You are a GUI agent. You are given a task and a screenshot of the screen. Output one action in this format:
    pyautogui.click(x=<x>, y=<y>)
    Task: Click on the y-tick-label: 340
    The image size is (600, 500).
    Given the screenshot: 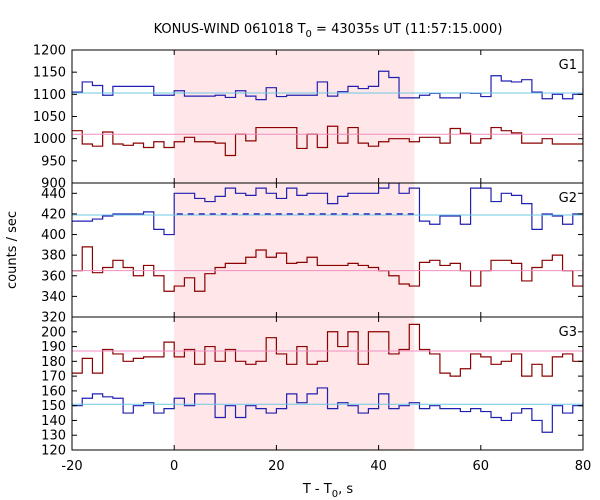 What is the action you would take?
    pyautogui.click(x=53, y=297)
    